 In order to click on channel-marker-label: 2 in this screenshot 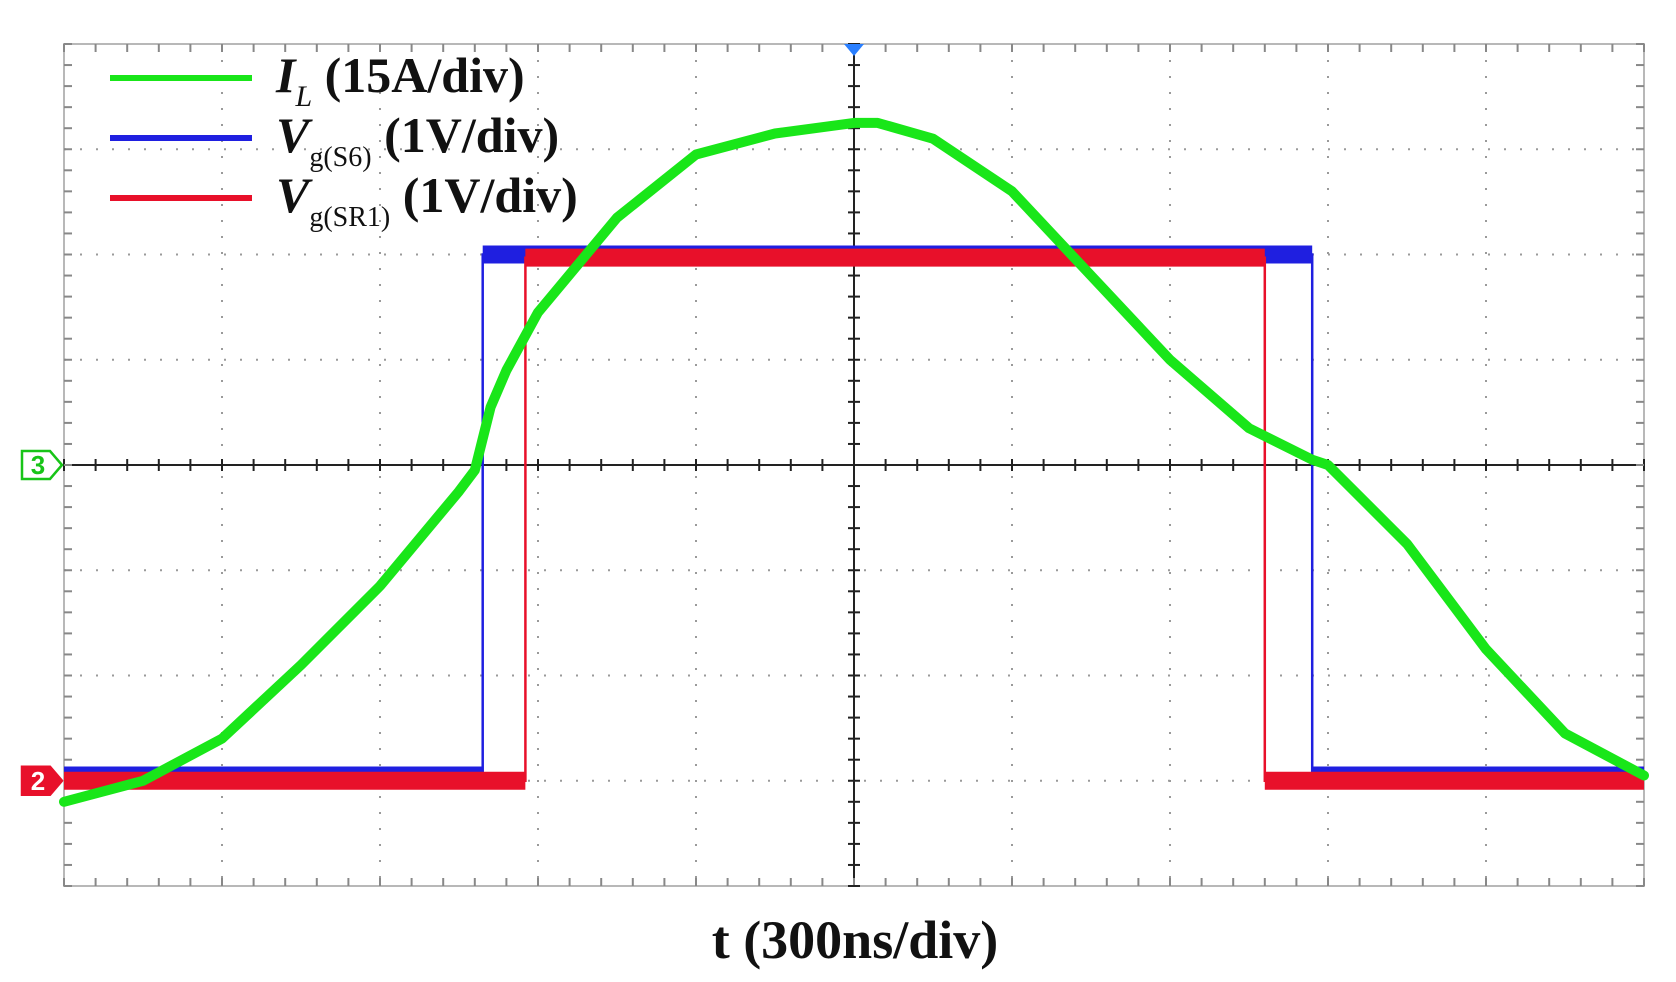, I will do `click(38, 781)`.